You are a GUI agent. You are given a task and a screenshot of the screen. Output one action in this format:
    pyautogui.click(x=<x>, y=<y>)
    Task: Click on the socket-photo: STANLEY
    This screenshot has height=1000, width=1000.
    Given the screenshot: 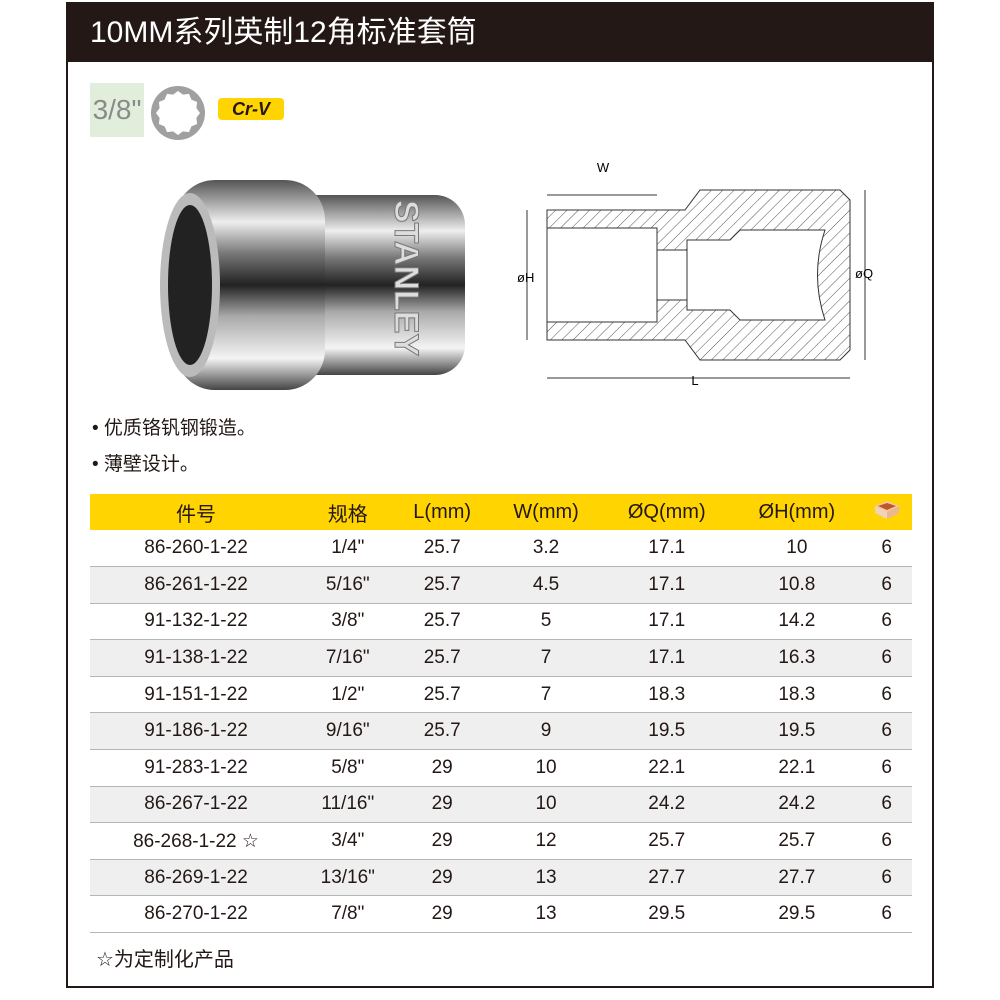 What is the action you would take?
    pyautogui.click(x=312, y=285)
    